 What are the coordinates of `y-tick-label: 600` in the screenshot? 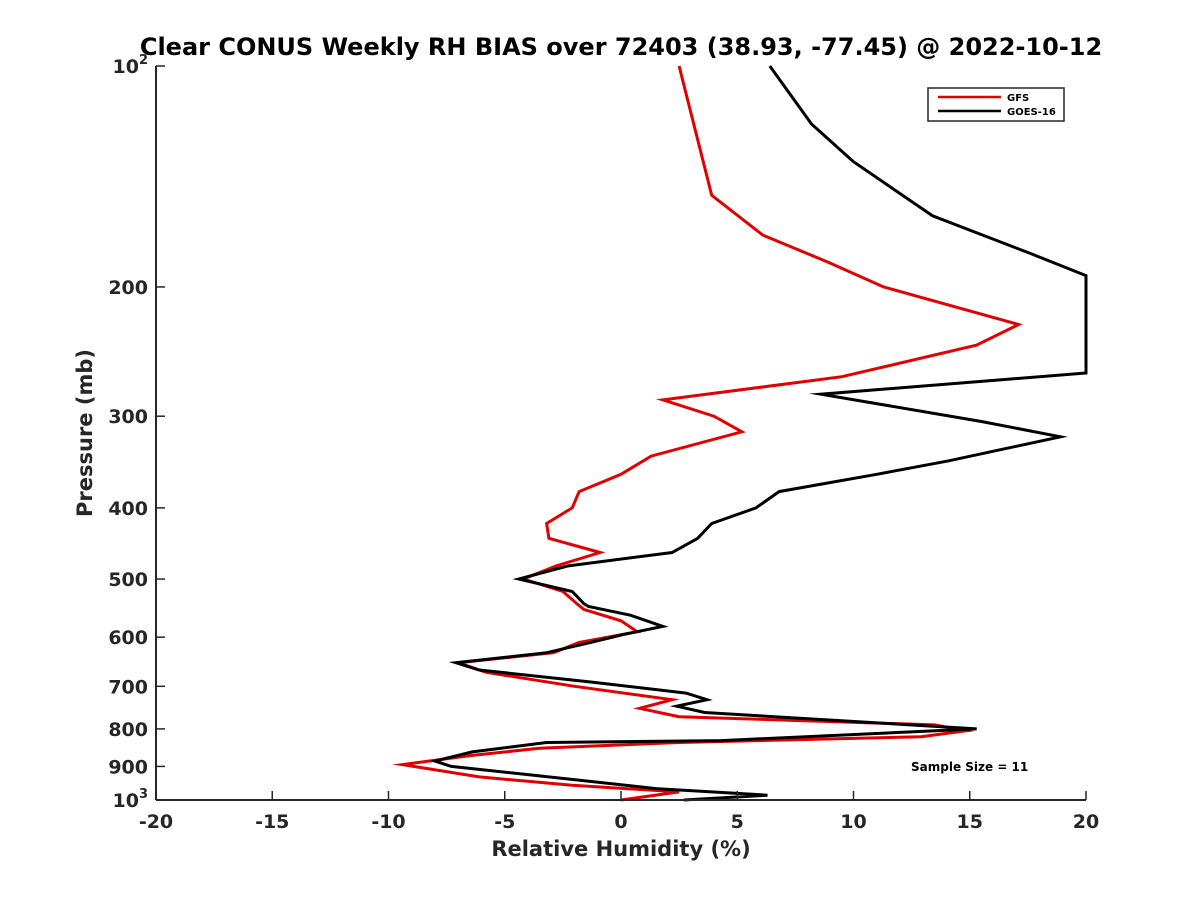 It's located at (128, 638).